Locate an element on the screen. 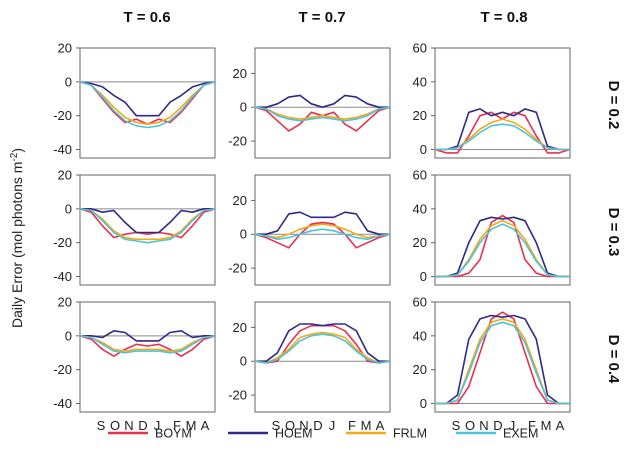 Image resolution: width=633 pixels, height=460 pixels. column-title-t07: T = 0.7 is located at coordinates (321, 17).